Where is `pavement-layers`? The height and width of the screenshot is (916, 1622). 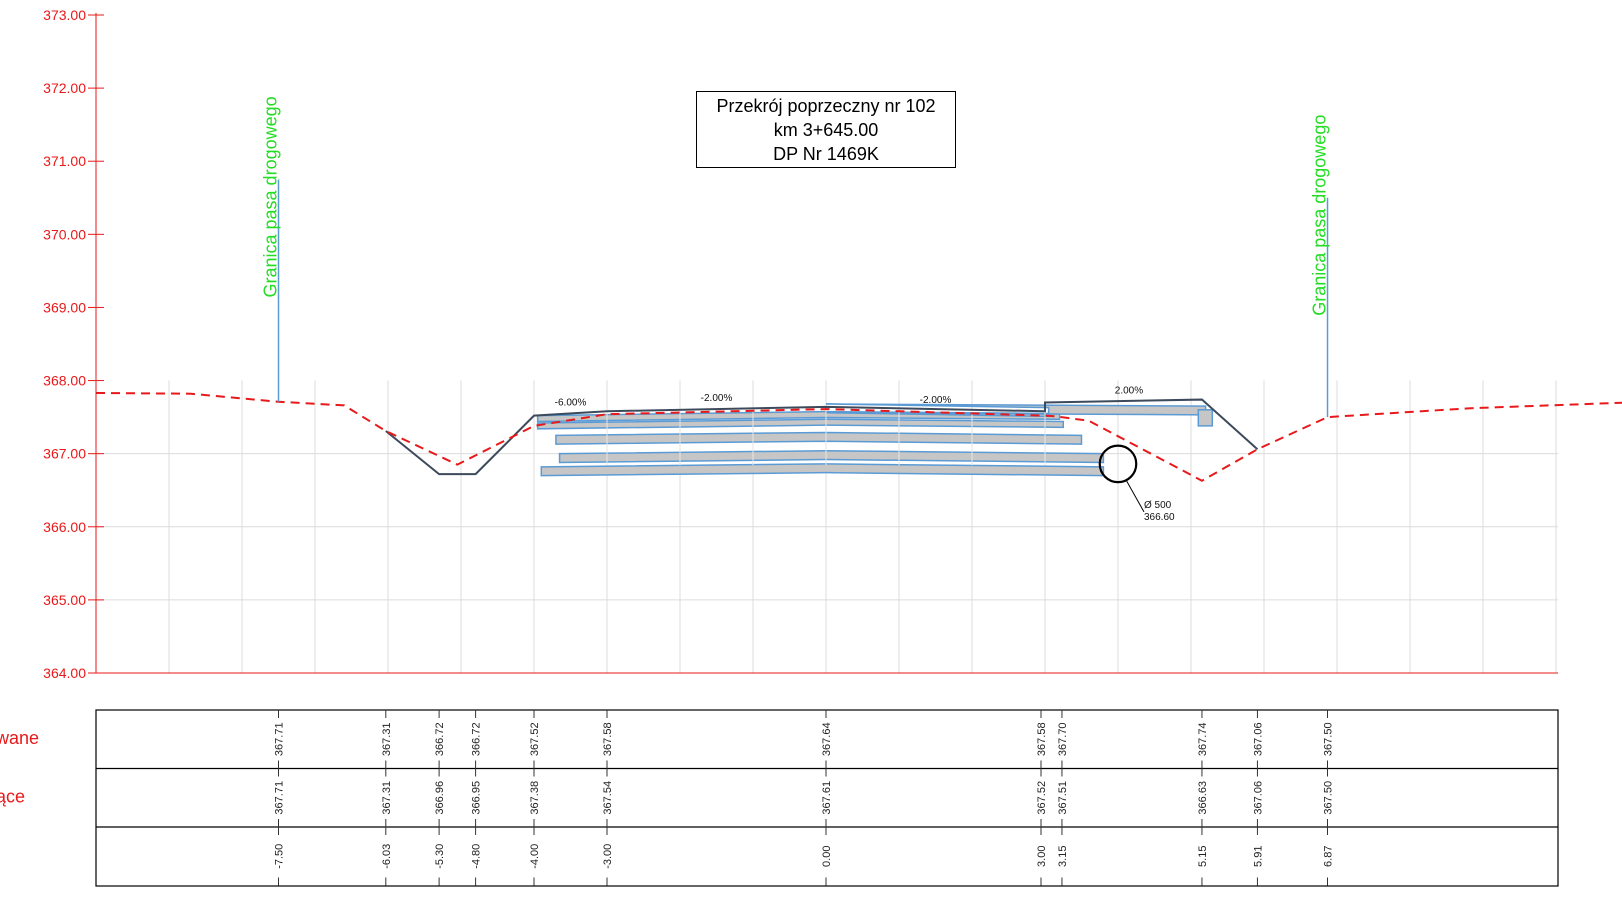 pavement-layers is located at coordinates (875, 440).